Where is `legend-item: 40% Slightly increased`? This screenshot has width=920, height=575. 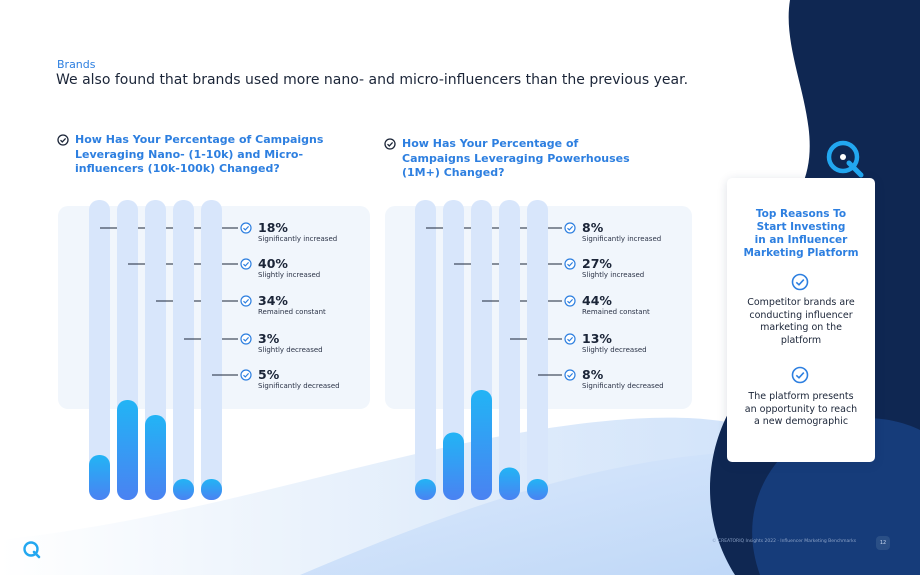
legend-item: 40% Slightly increased is located at coordinates (280, 268).